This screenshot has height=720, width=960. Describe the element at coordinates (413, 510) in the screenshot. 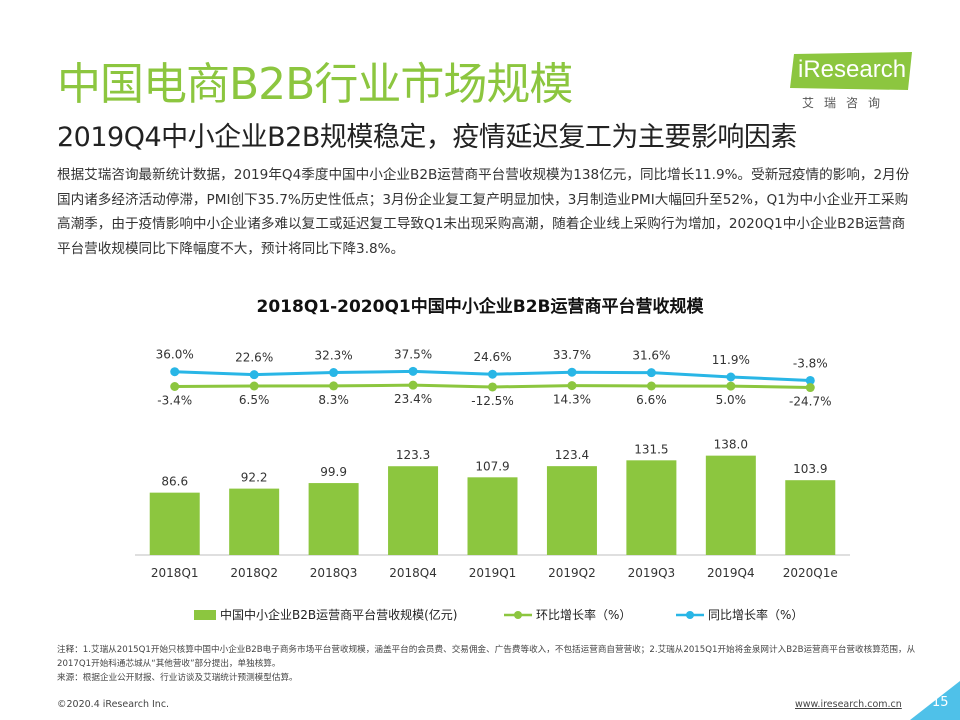

I see `bar-2018Q4` at that location.